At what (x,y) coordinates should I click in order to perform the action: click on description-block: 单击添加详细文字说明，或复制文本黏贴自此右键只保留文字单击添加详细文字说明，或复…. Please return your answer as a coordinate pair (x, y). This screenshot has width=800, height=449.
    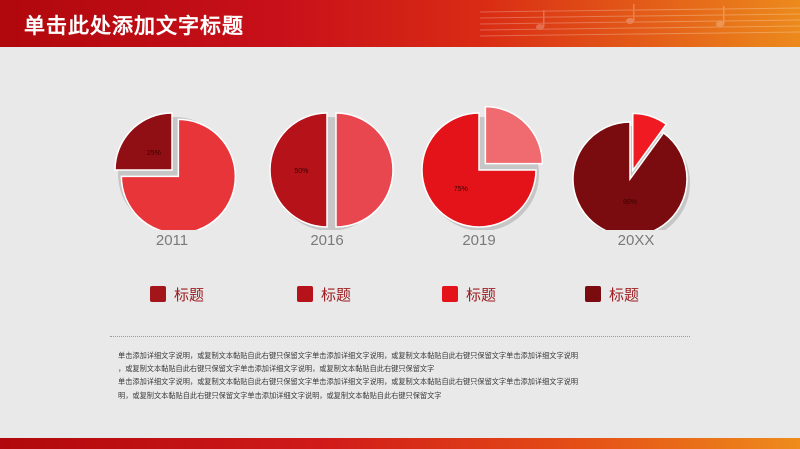
    Looking at the image, I should click on (408, 375).